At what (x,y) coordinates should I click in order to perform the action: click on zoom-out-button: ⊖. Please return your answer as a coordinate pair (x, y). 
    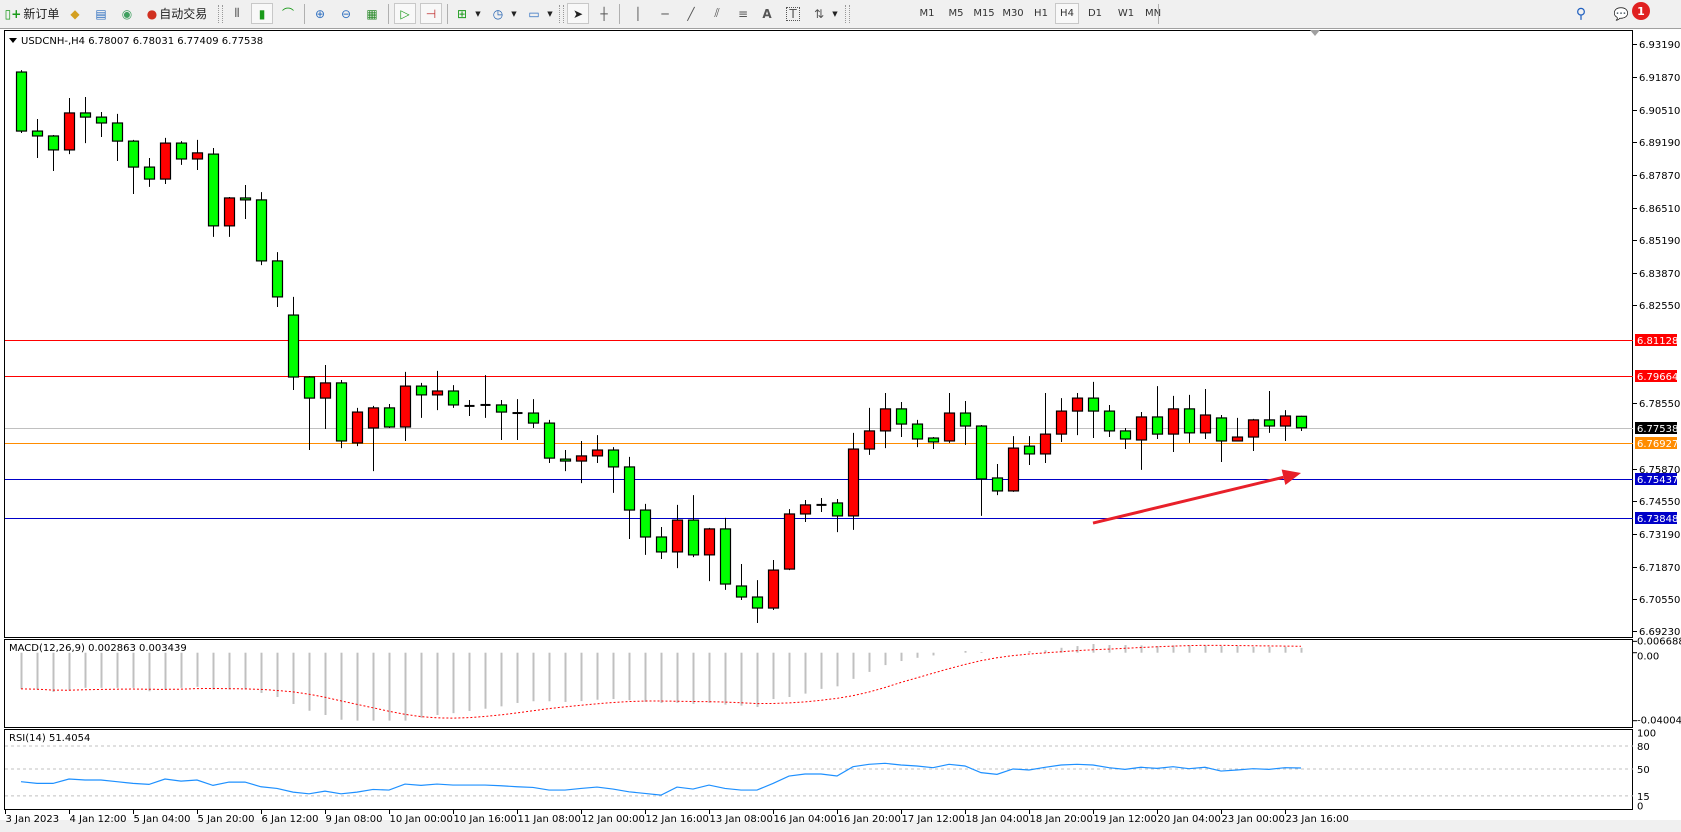
    Looking at the image, I should click on (346, 13).